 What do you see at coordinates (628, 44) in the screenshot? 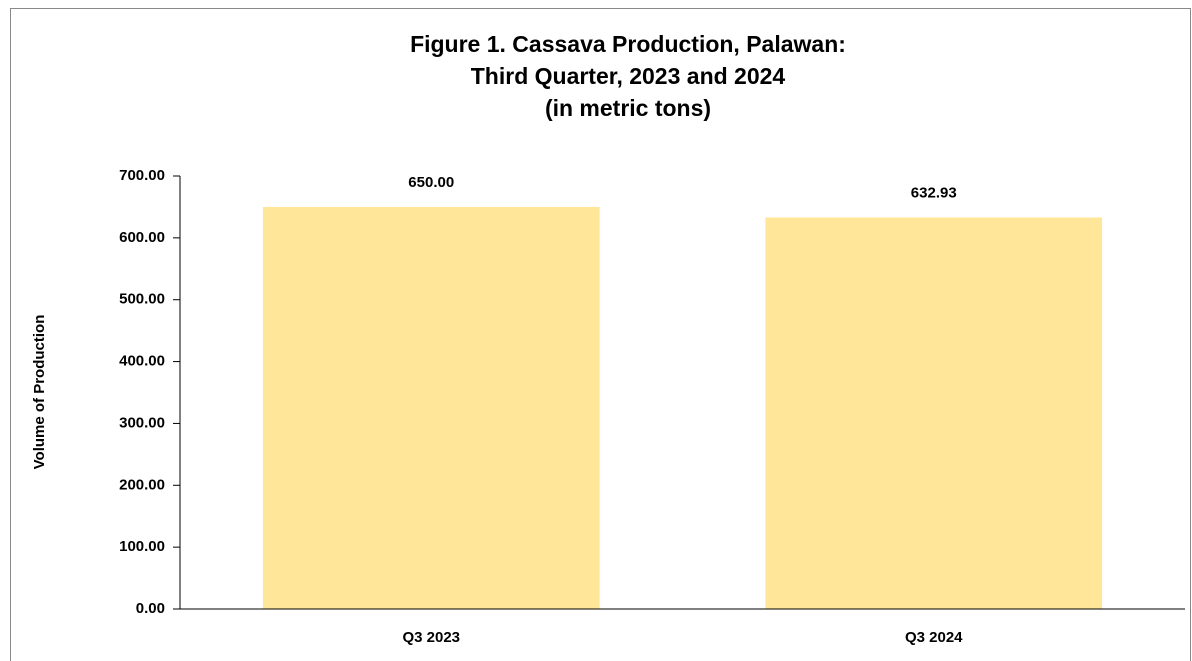
I see `chart-title: Figure 1. Cassava Production, Palawan:` at bounding box center [628, 44].